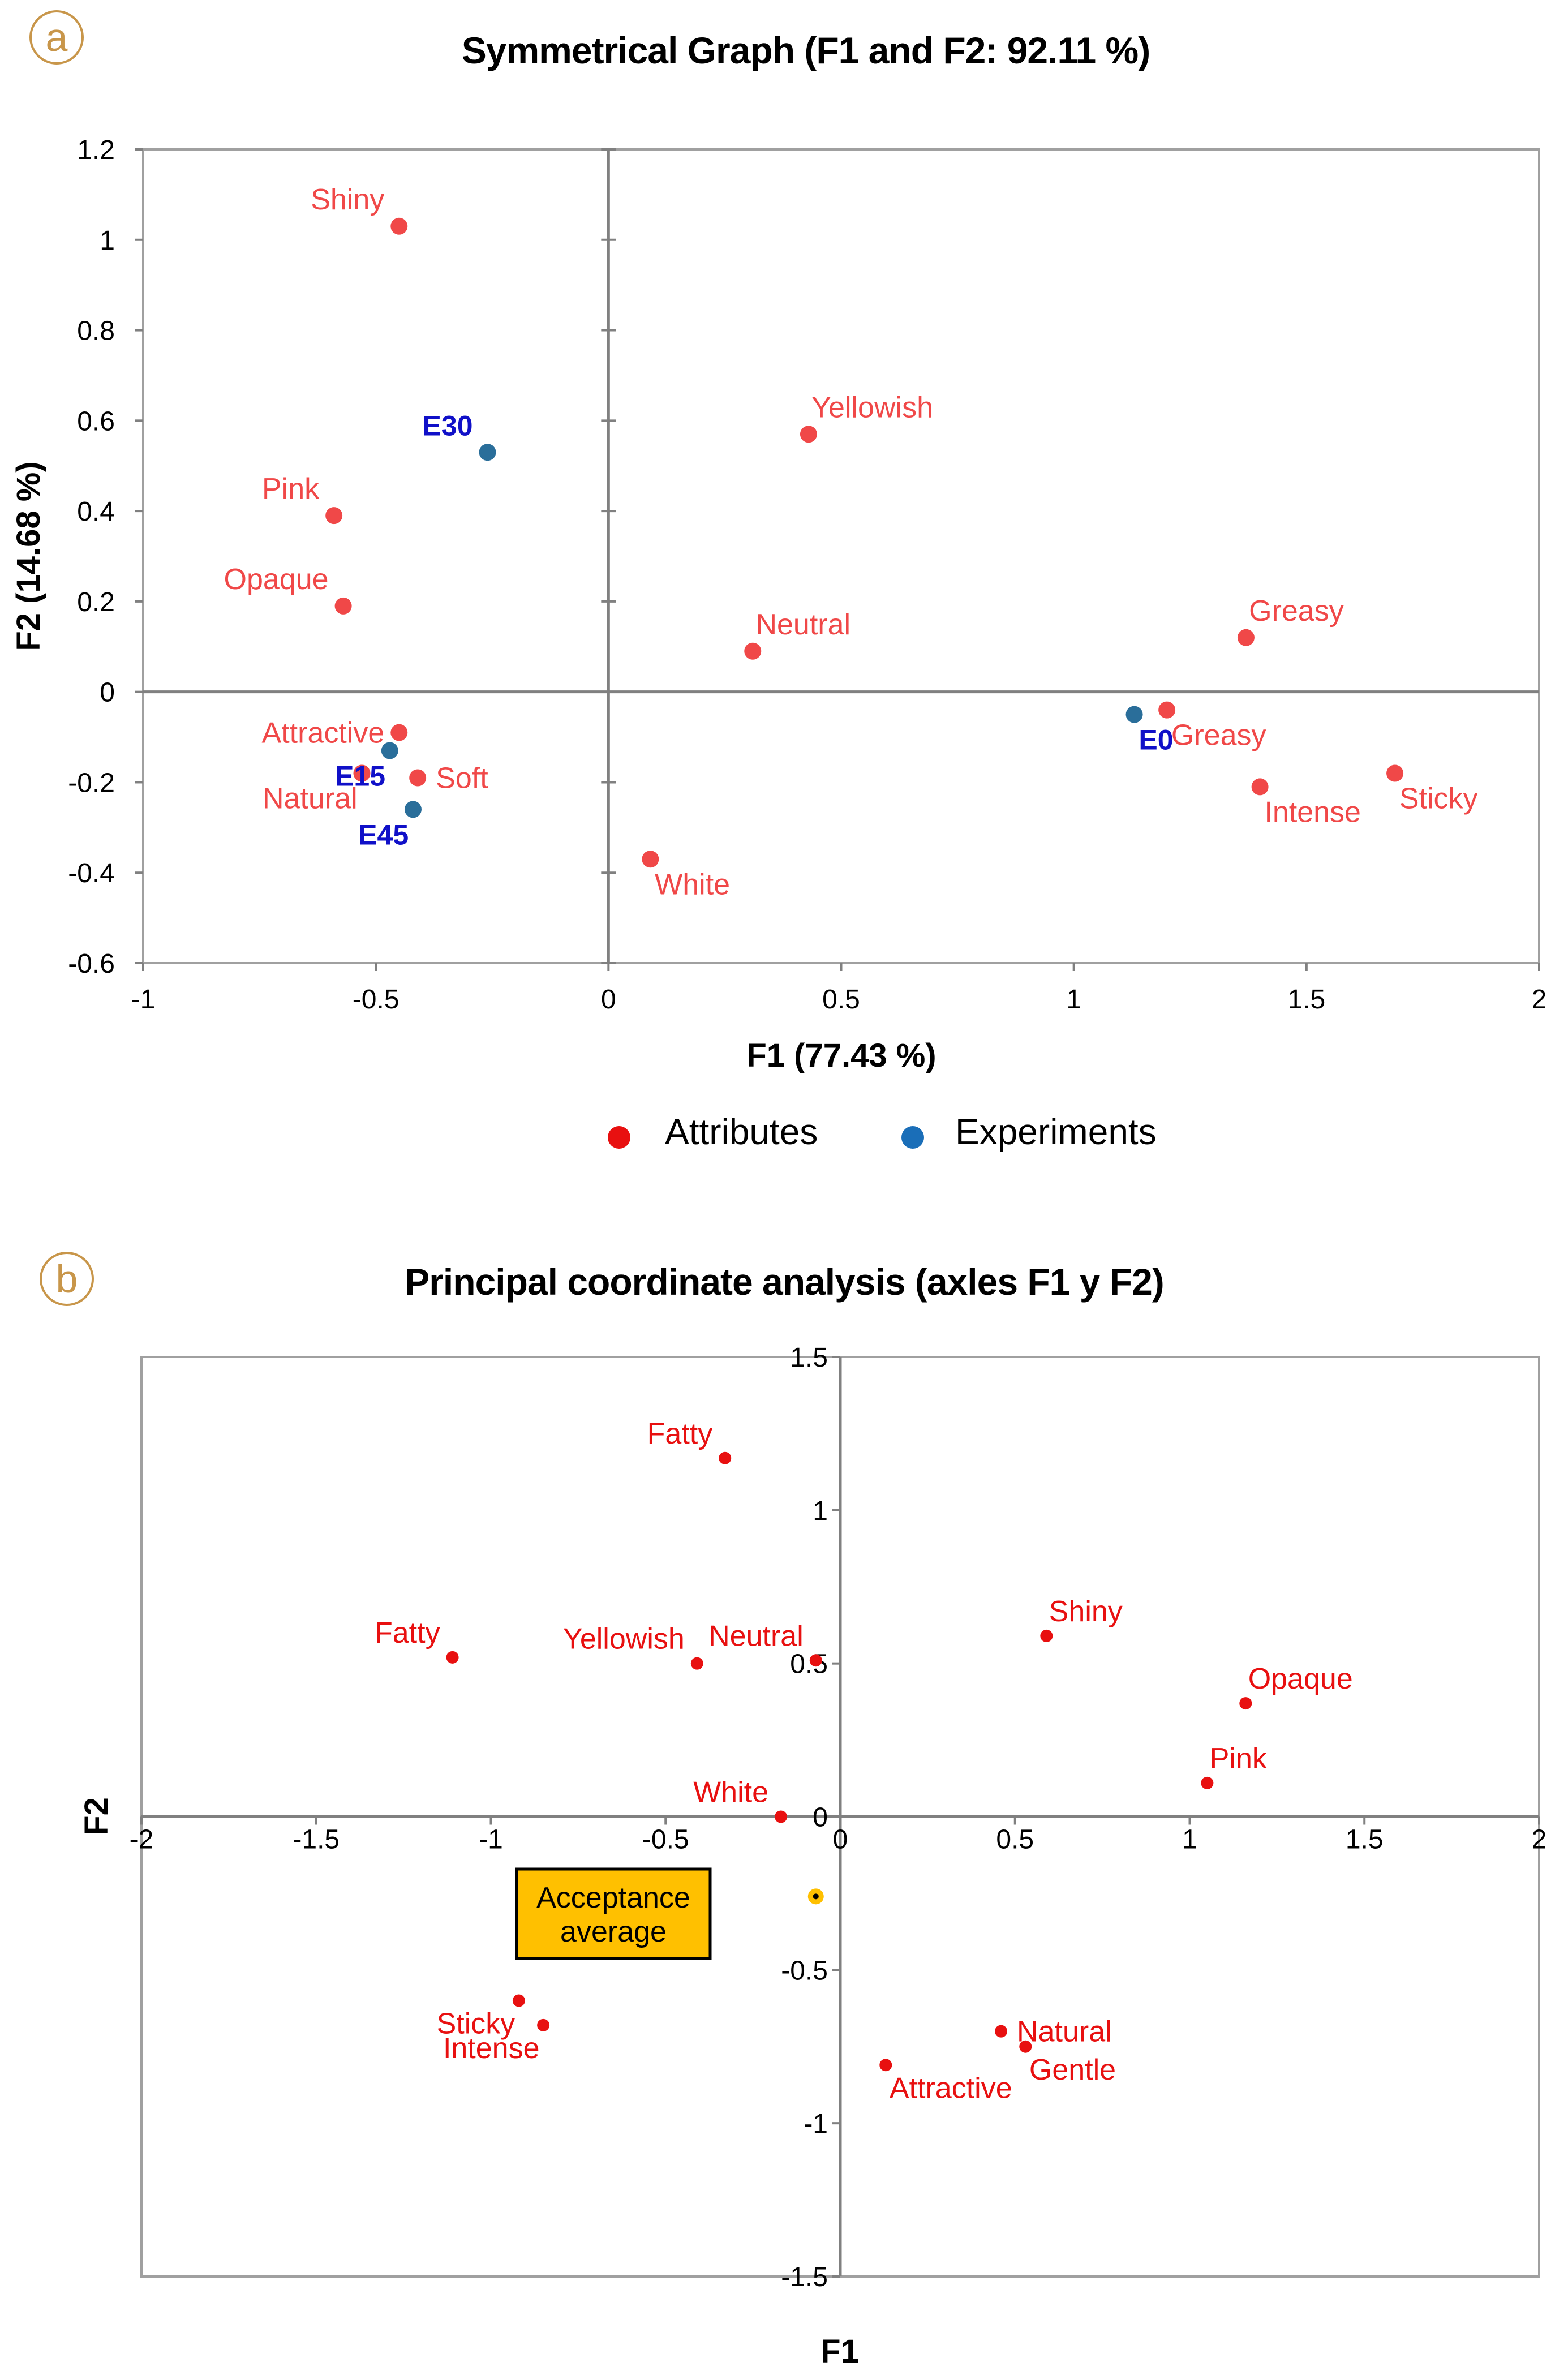  Describe the element at coordinates (805, 1971) in the screenshot. I see `chart-b-y-tick-label: -0.5` at that location.